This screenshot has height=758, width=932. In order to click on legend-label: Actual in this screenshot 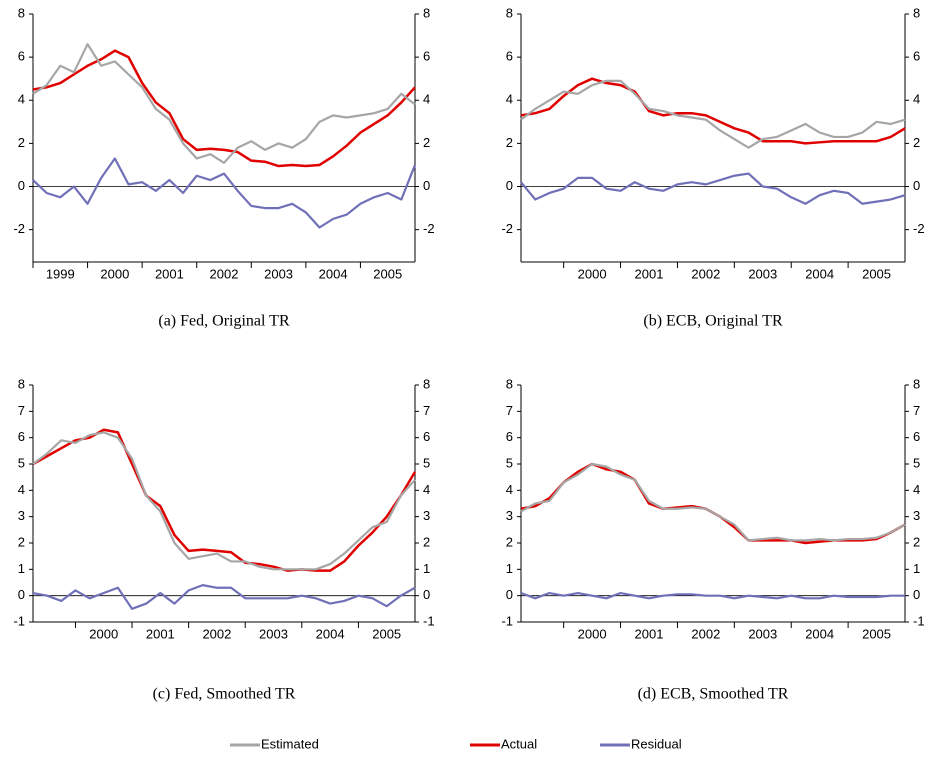, I will do `click(519, 743)`.